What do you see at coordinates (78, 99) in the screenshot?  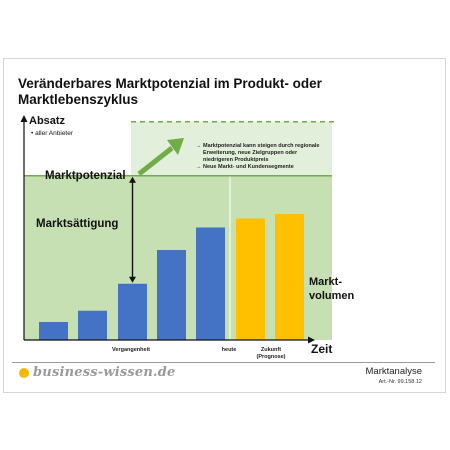 I see `slide-title-line2: Marktlebenszyklus` at bounding box center [78, 99].